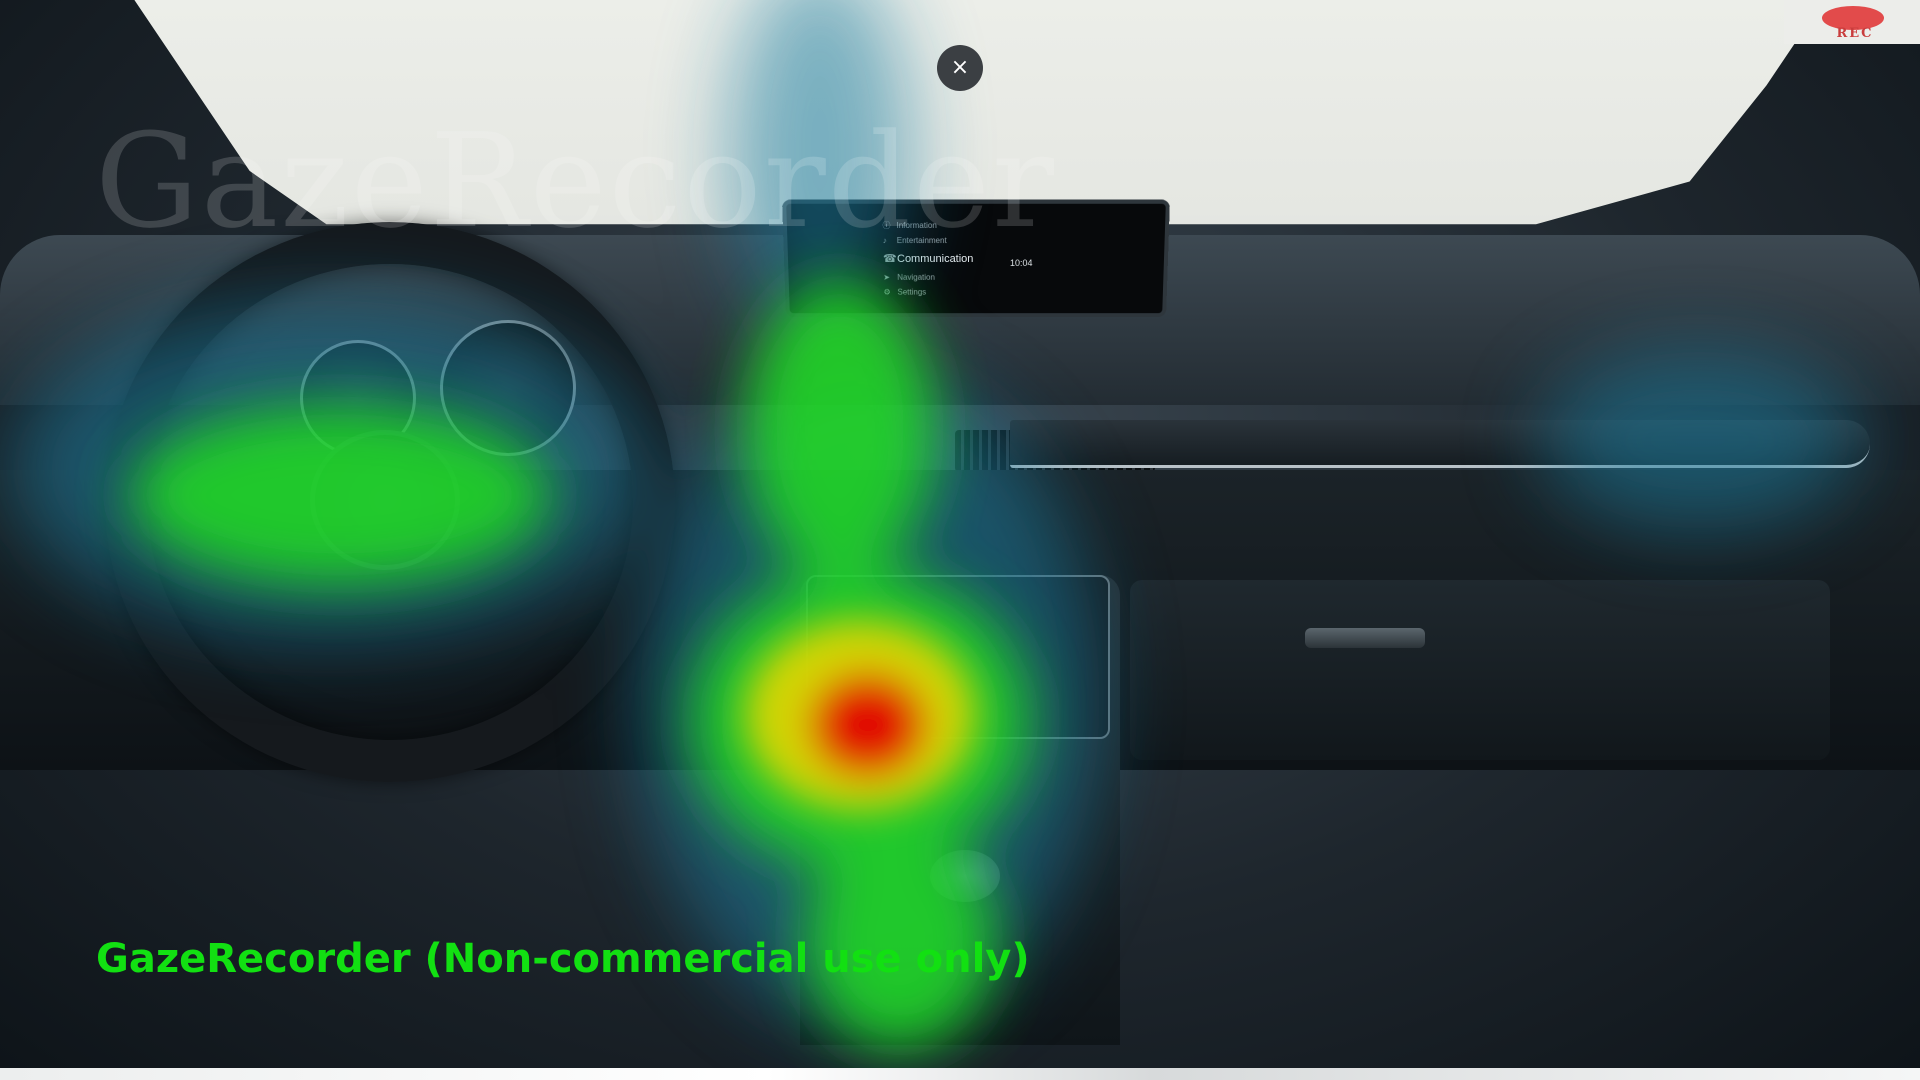  I want to click on dashboard-trim, so click(1440, 444).